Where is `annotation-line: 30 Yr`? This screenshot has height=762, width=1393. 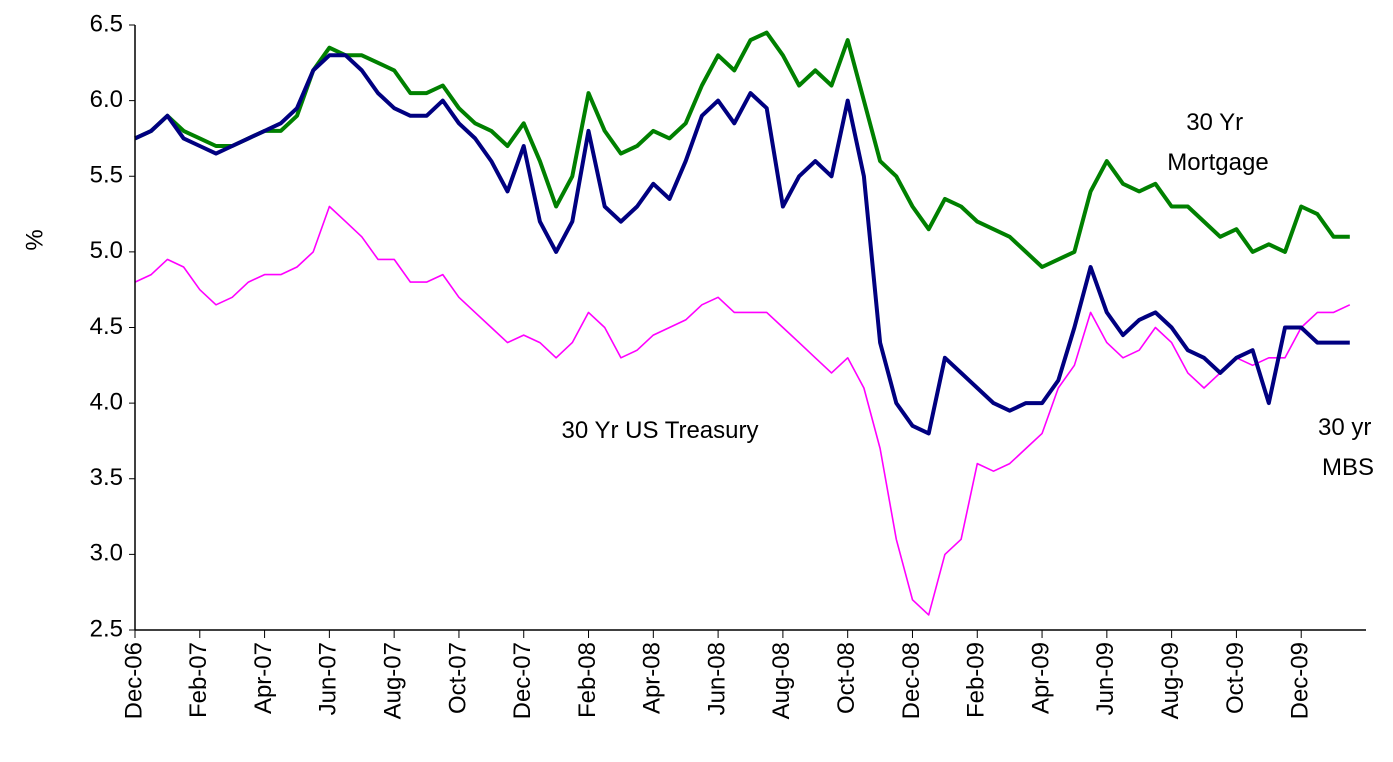 annotation-line: 30 Yr is located at coordinates (1214, 122).